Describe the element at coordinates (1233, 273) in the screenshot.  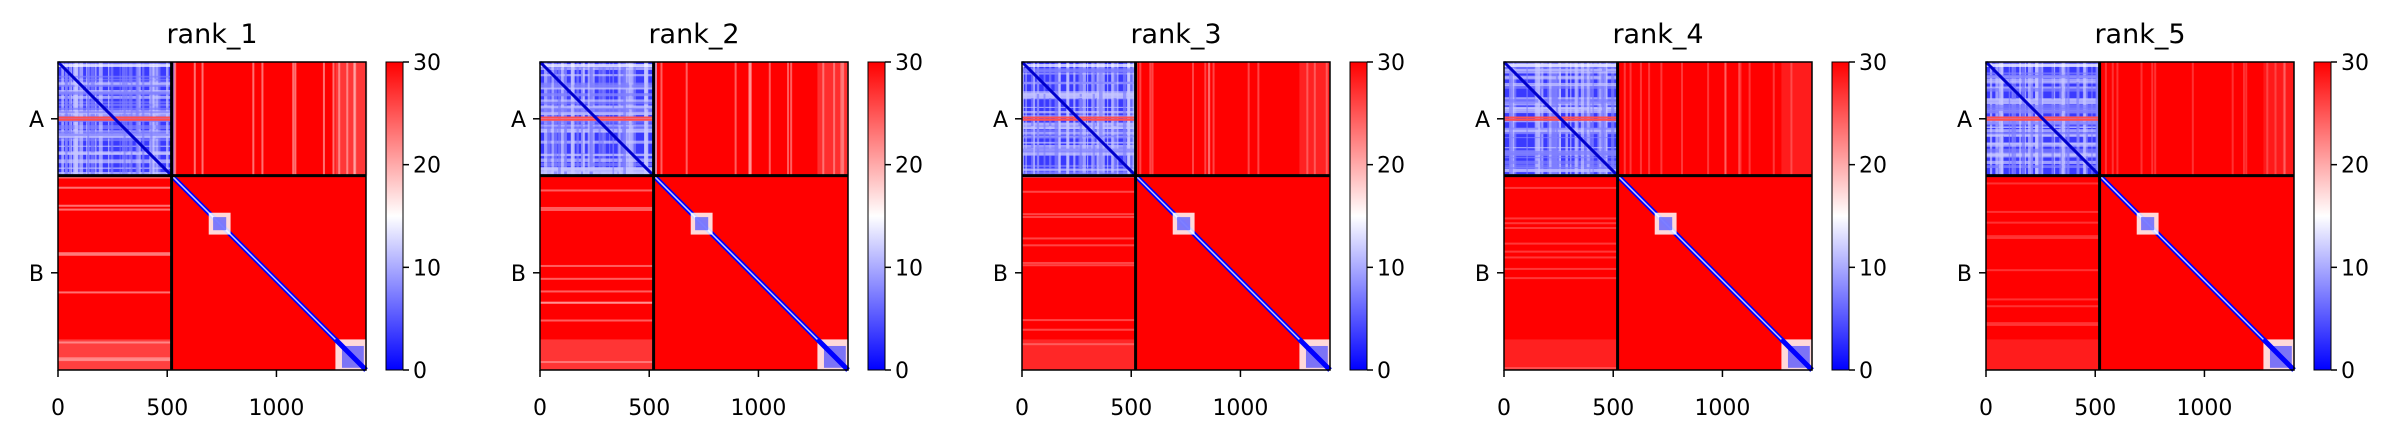
I see `chain-b-diagonal-core` at that location.